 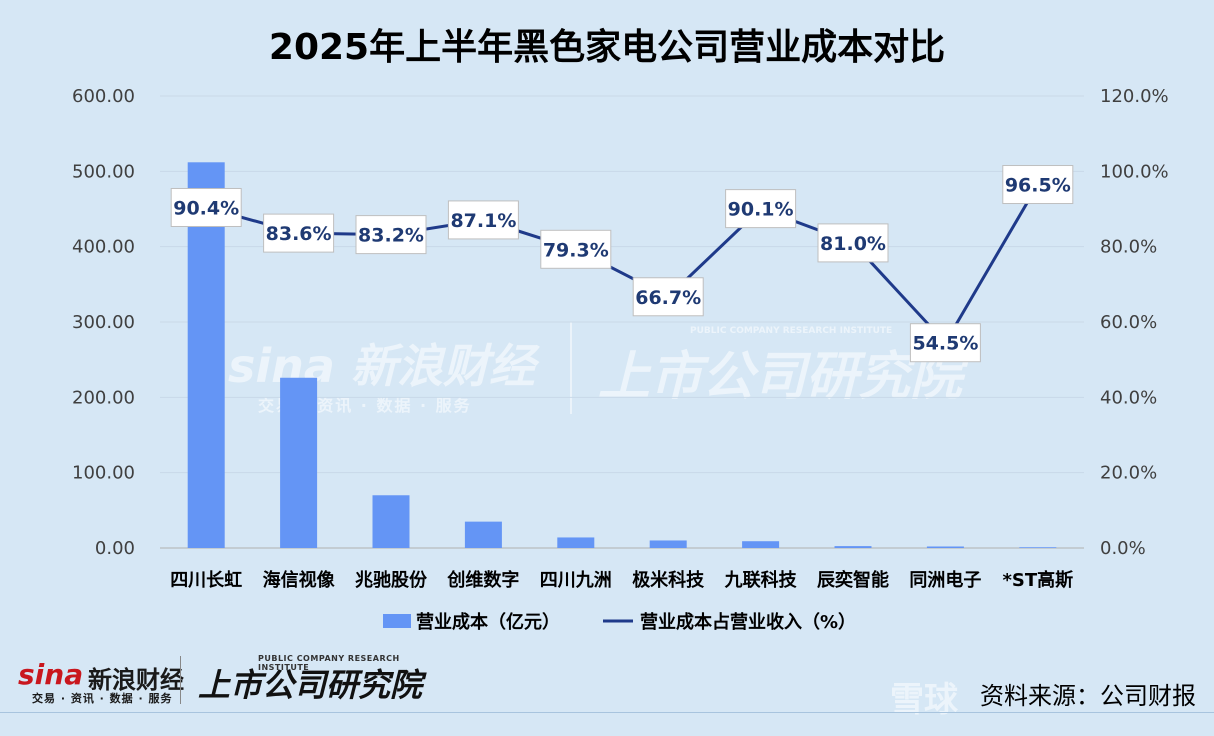 I want to click on left-tick-label: 100.00, so click(x=103, y=473).